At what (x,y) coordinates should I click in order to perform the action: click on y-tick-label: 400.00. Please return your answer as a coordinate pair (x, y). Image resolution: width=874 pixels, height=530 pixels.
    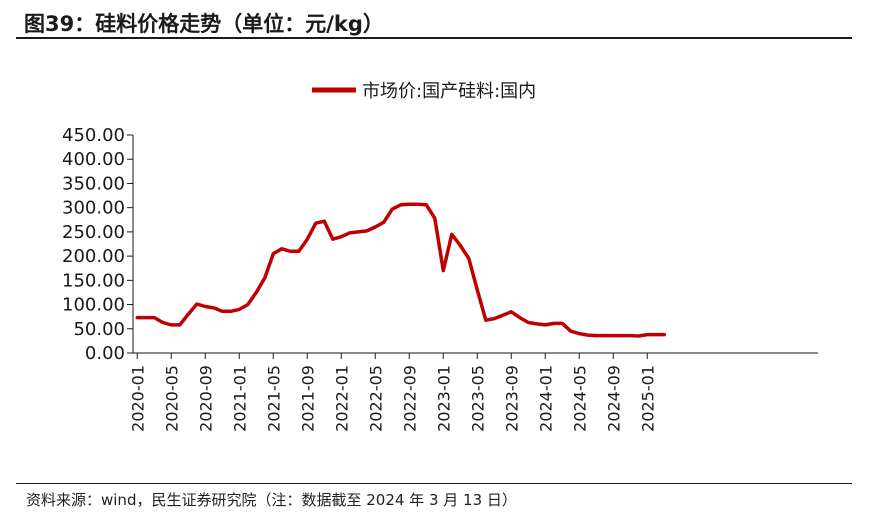
    Looking at the image, I should click on (93, 159).